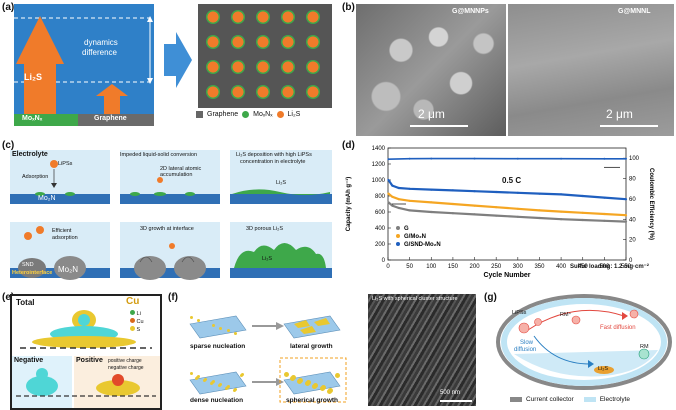 The height and width of the screenshot is (410, 676). Describe the element at coordinates (25, 302) in the screenshot. I see `total-label: Total` at that location.